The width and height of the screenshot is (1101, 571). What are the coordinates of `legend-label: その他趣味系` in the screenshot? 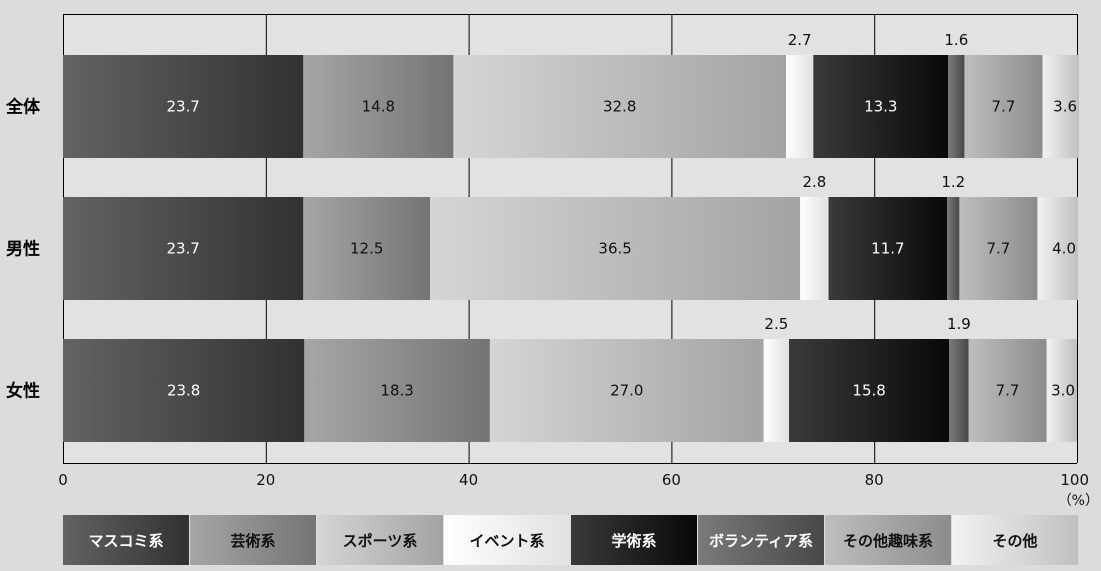 It's located at (888, 541).